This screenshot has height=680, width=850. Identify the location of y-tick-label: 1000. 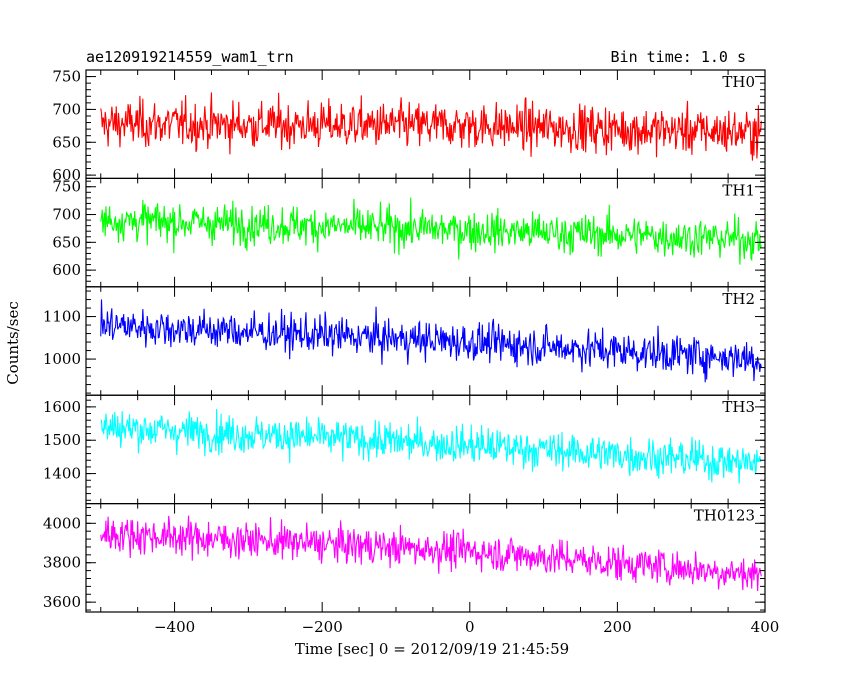
(62, 359).